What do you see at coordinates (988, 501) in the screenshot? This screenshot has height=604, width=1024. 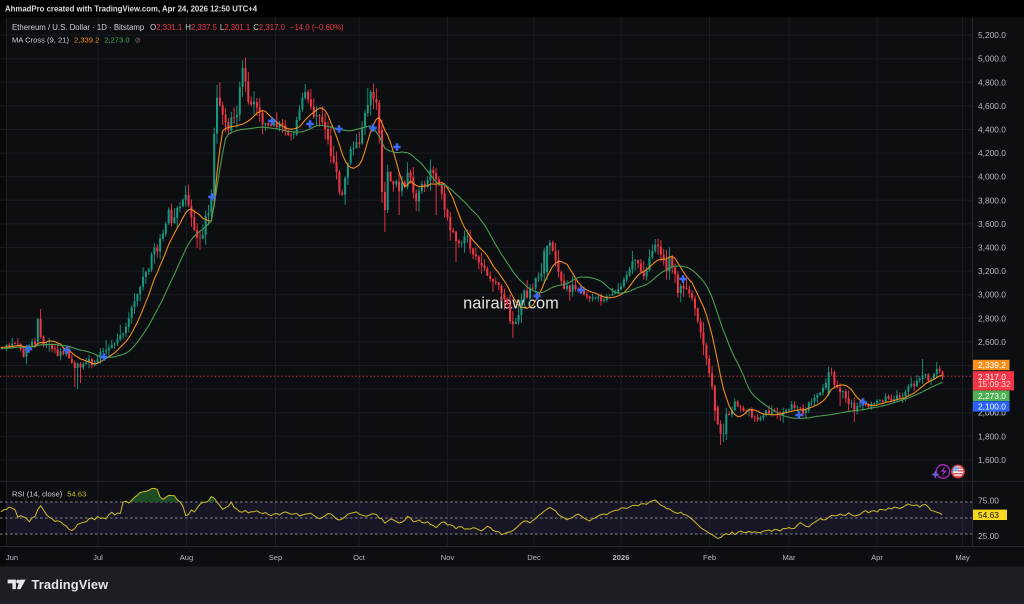 I see `svg-text: 75.00` at bounding box center [988, 501].